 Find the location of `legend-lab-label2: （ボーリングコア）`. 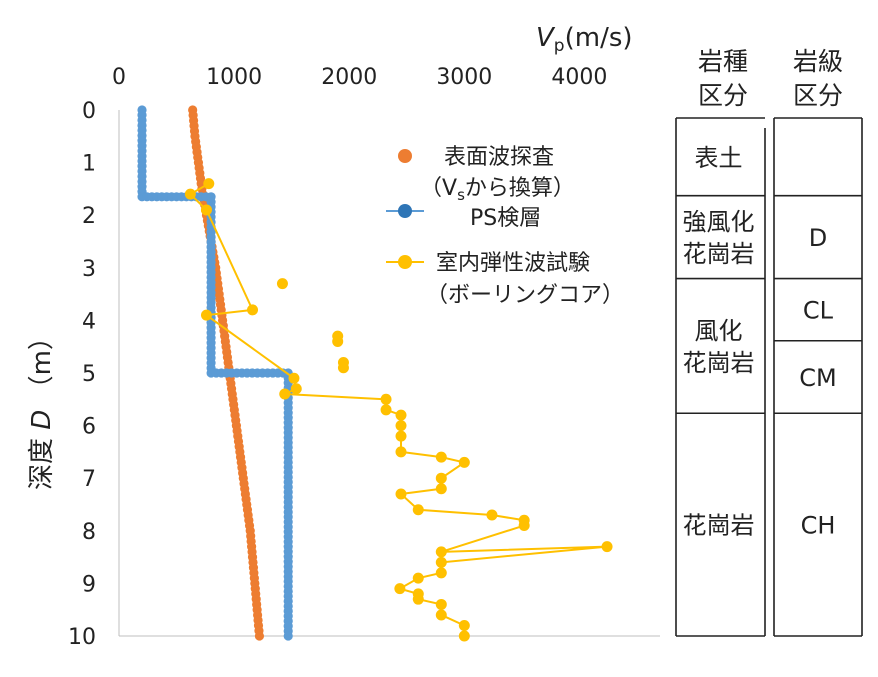

legend-lab-label2: （ボーリングコア） is located at coordinates (525, 295).